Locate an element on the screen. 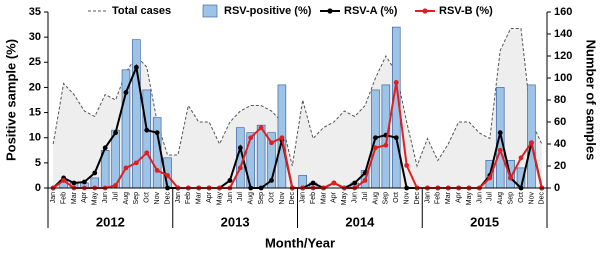 This screenshot has height=258, width=600. y-tick-label: 35 is located at coordinates (35, 12).